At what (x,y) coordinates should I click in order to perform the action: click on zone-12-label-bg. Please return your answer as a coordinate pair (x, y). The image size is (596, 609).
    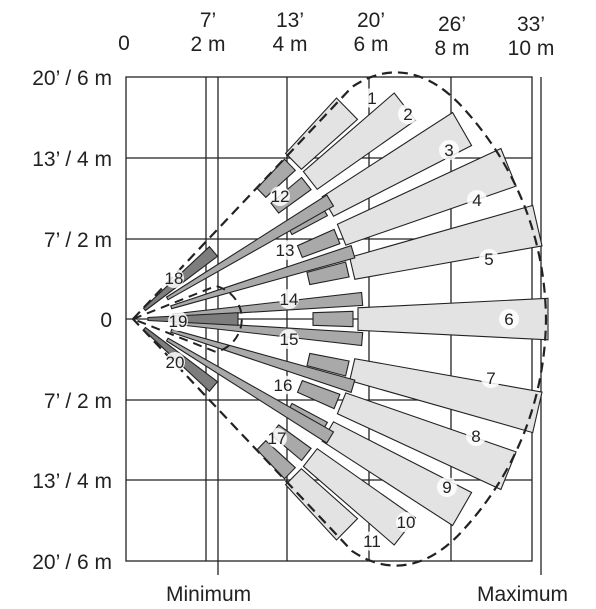
    Looking at the image, I should click on (280, 196).